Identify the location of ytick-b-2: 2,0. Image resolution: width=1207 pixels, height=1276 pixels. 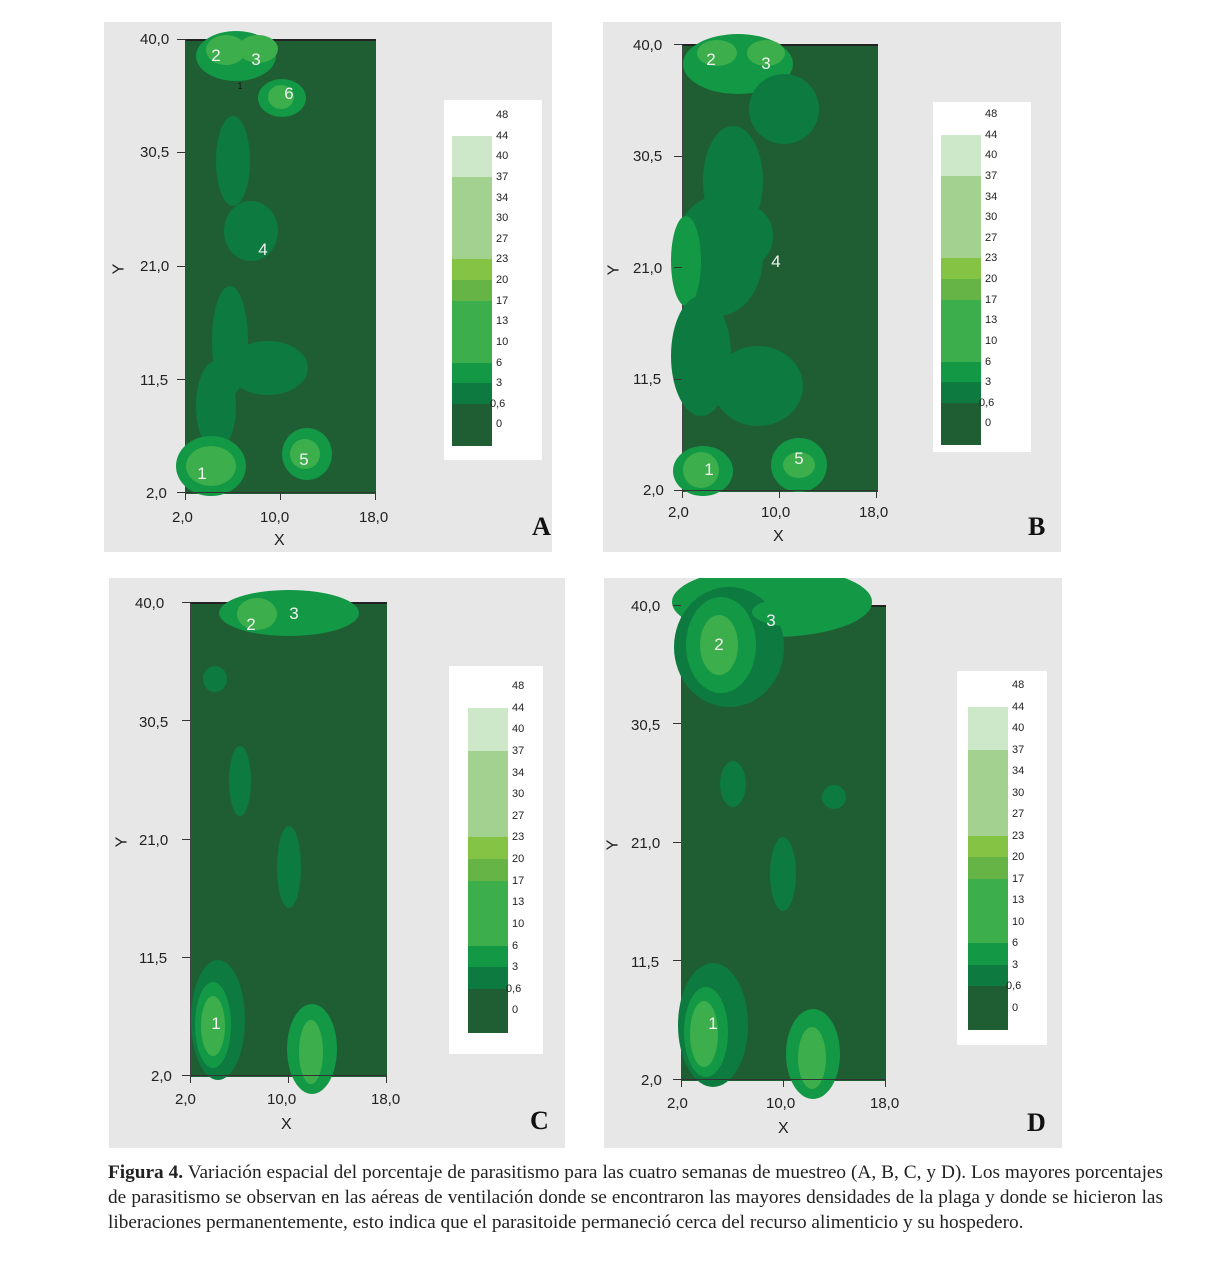
(653, 490).